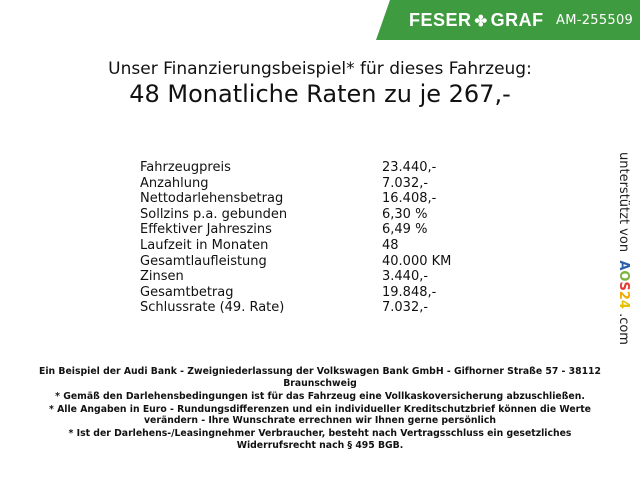 Image resolution: width=640 pixels, height=480 pixels. I want to click on domain-suffix: .com, so click(623, 329).